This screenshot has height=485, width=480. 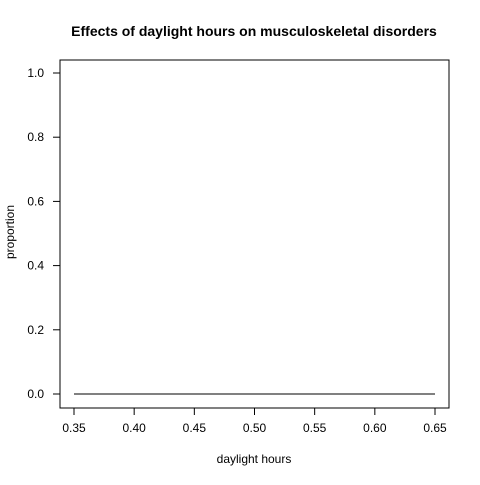 I want to click on x-axis-label: daylight hours, so click(x=254, y=459).